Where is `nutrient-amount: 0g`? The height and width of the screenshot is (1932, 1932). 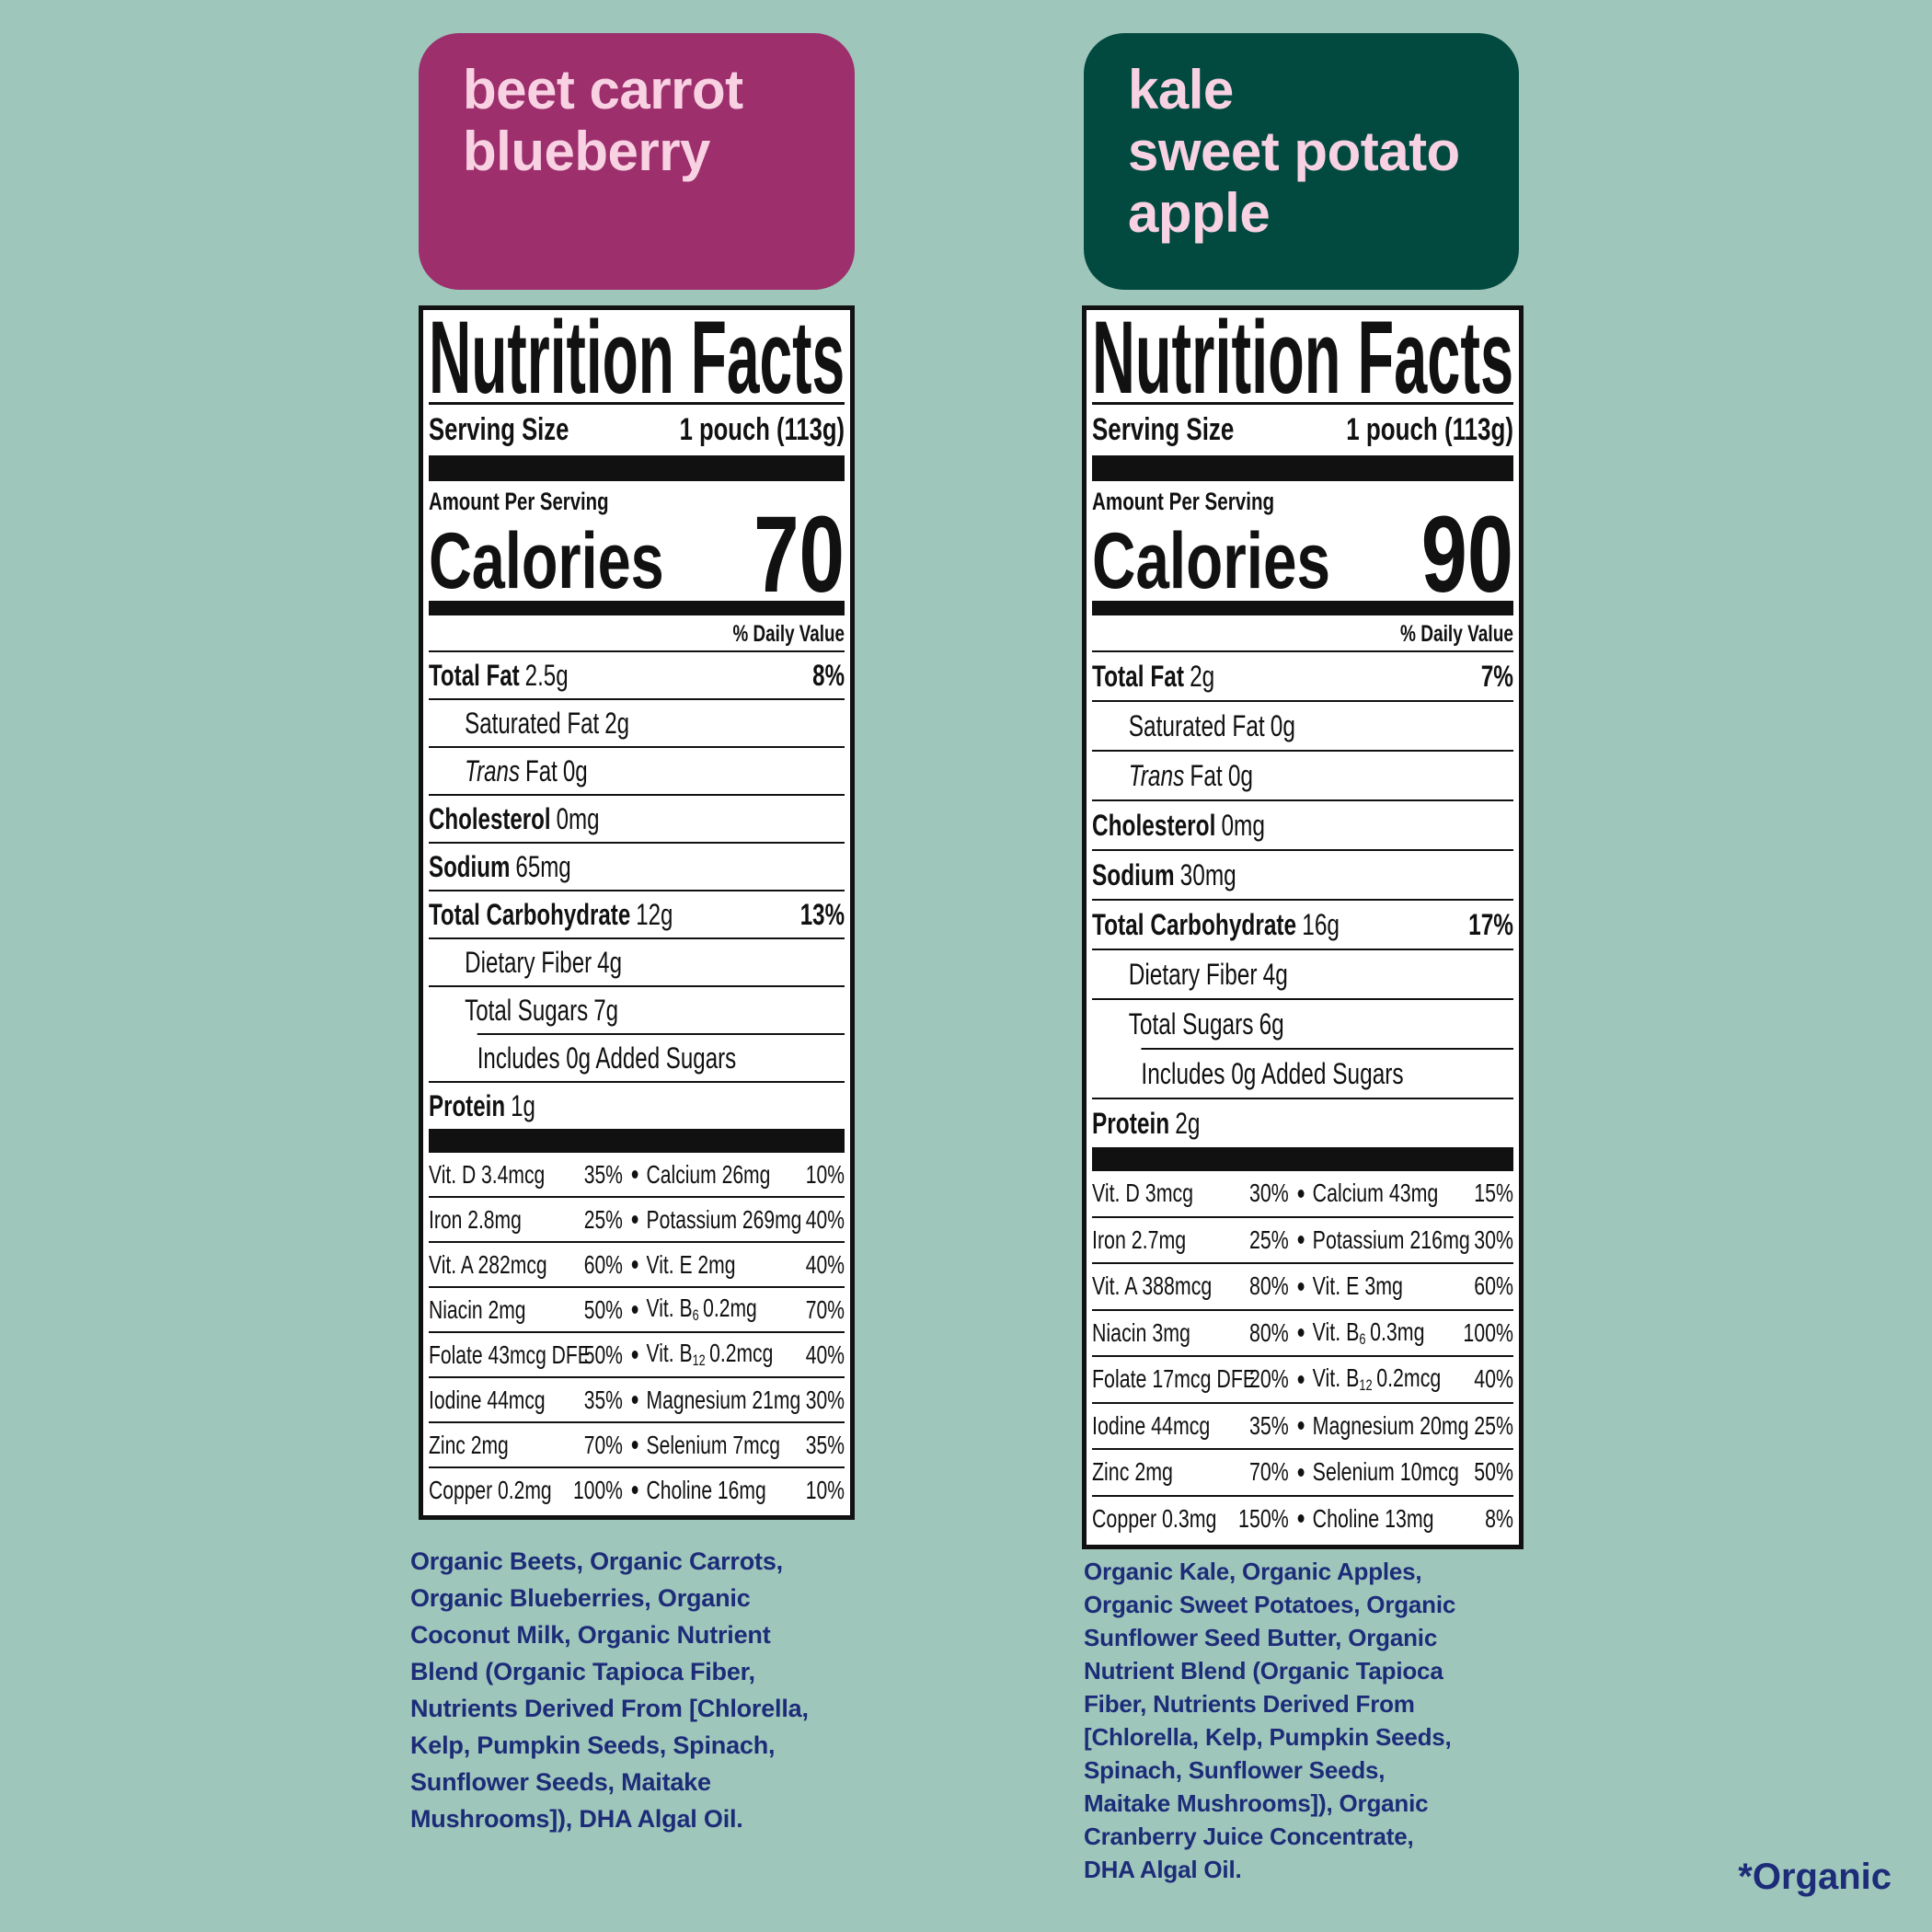 nutrient-amount: 0g is located at coordinates (1240, 775).